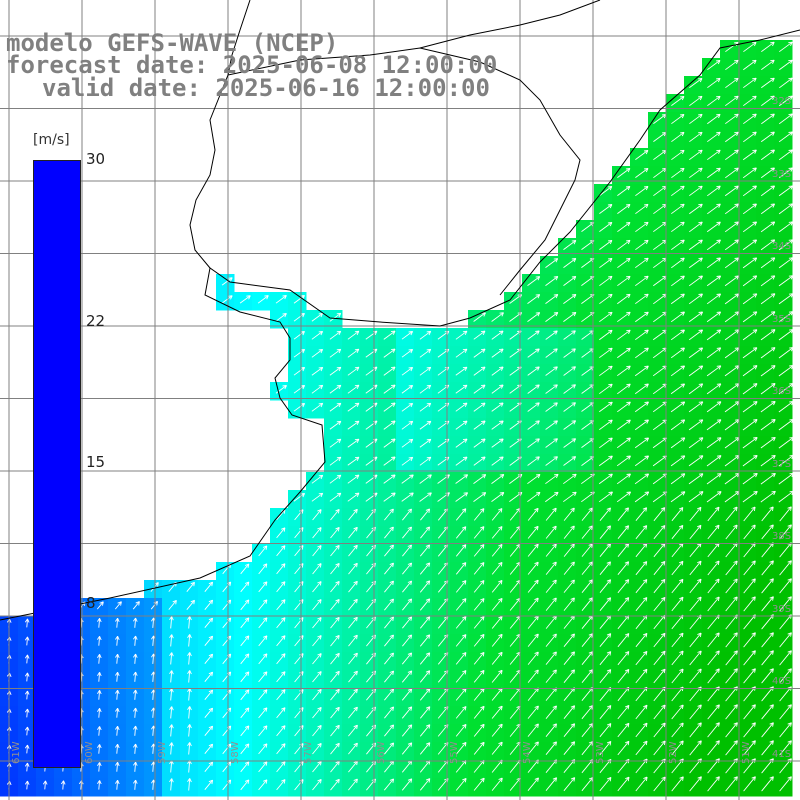 This screenshot has height=800, width=800. I want to click on longitude-label: 54W, so click(527, 752).